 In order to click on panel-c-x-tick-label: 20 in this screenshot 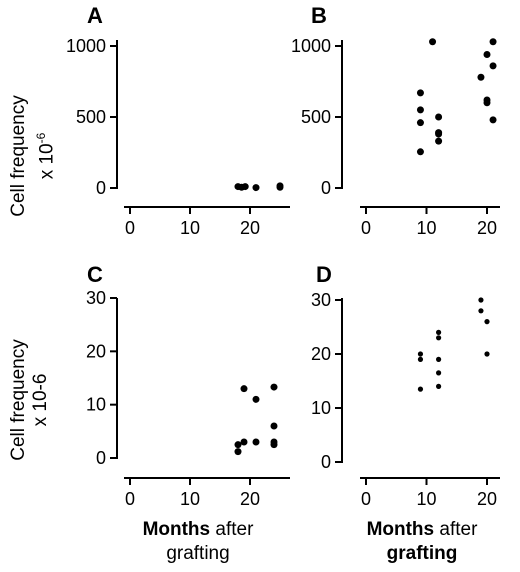, I will do `click(250, 499)`.